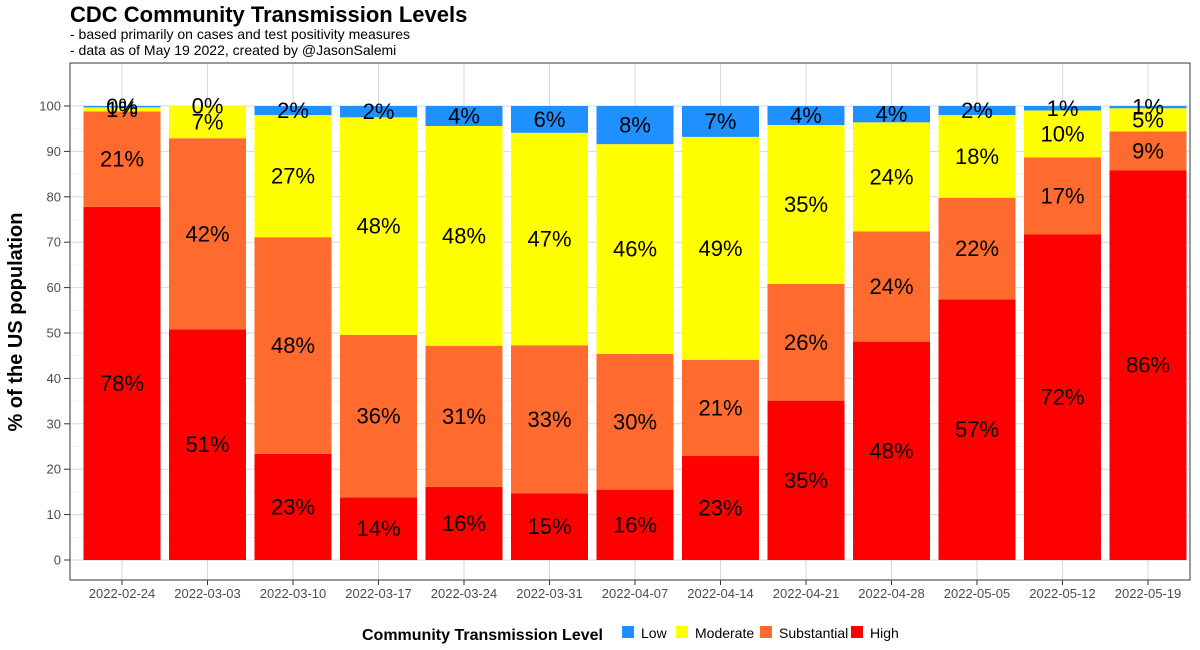  What do you see at coordinates (54, 287) in the screenshot?
I see `y-tick-label-60: 60` at bounding box center [54, 287].